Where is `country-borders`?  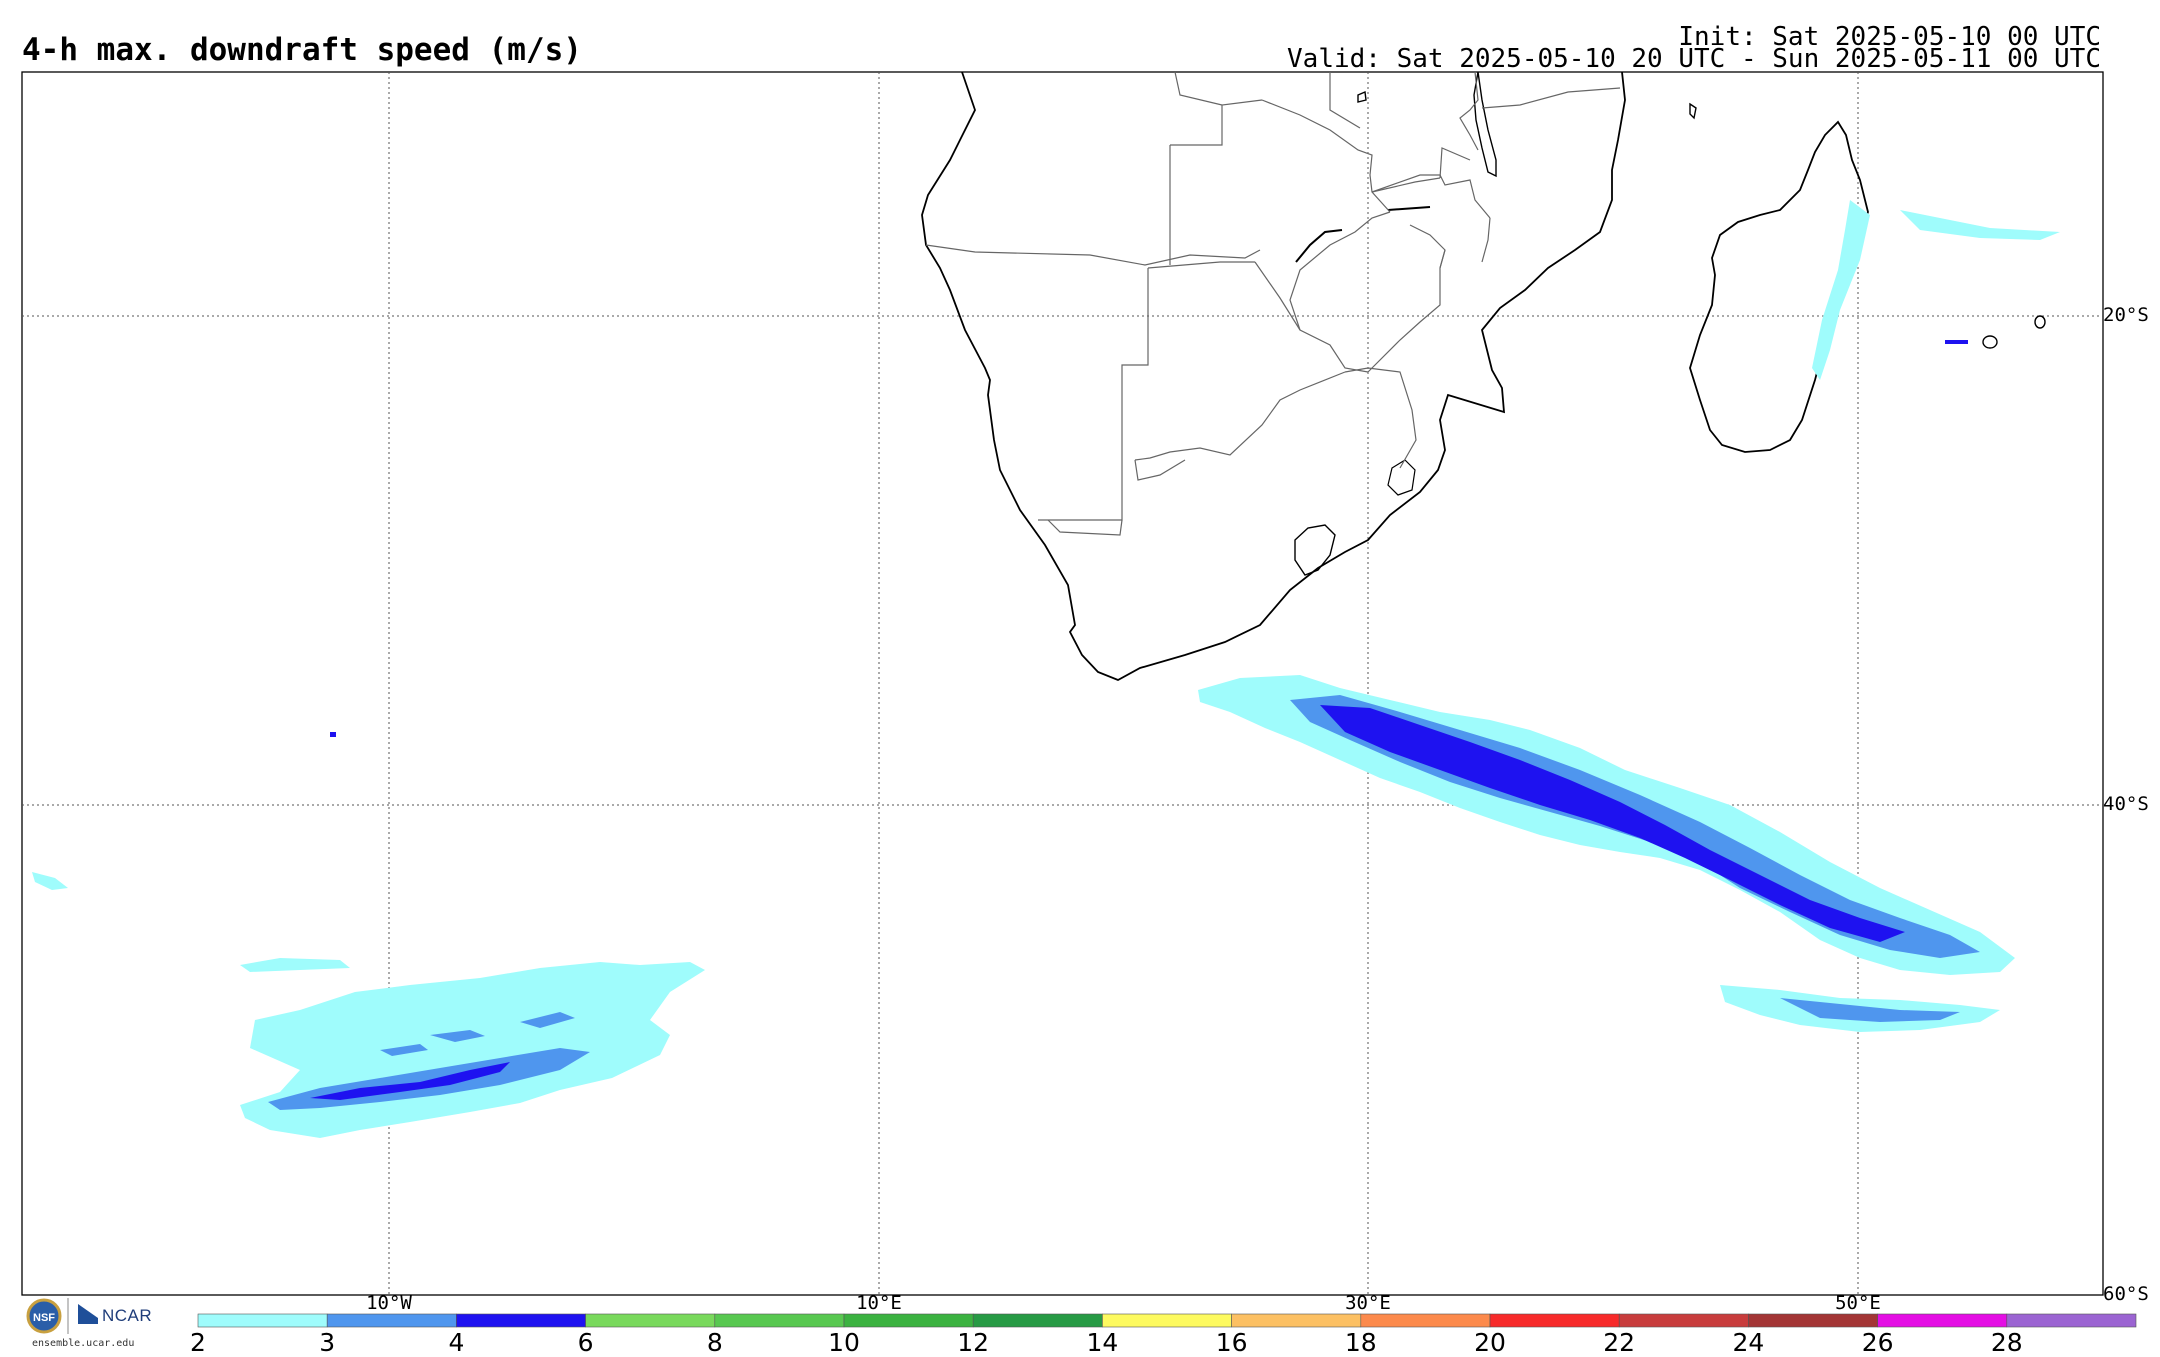
country-borders is located at coordinates (1273, 303).